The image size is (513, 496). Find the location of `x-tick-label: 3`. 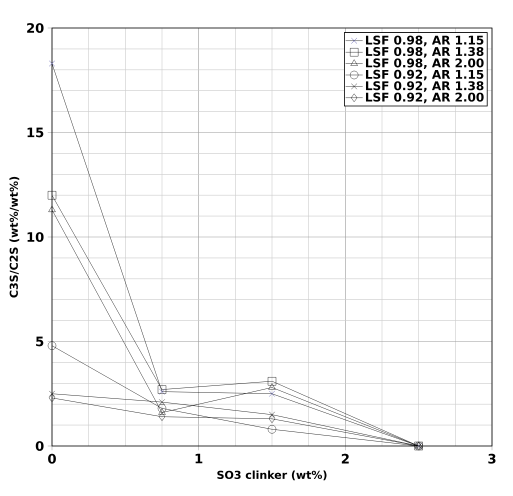

x-tick-label: 3 is located at coordinates (492, 459).